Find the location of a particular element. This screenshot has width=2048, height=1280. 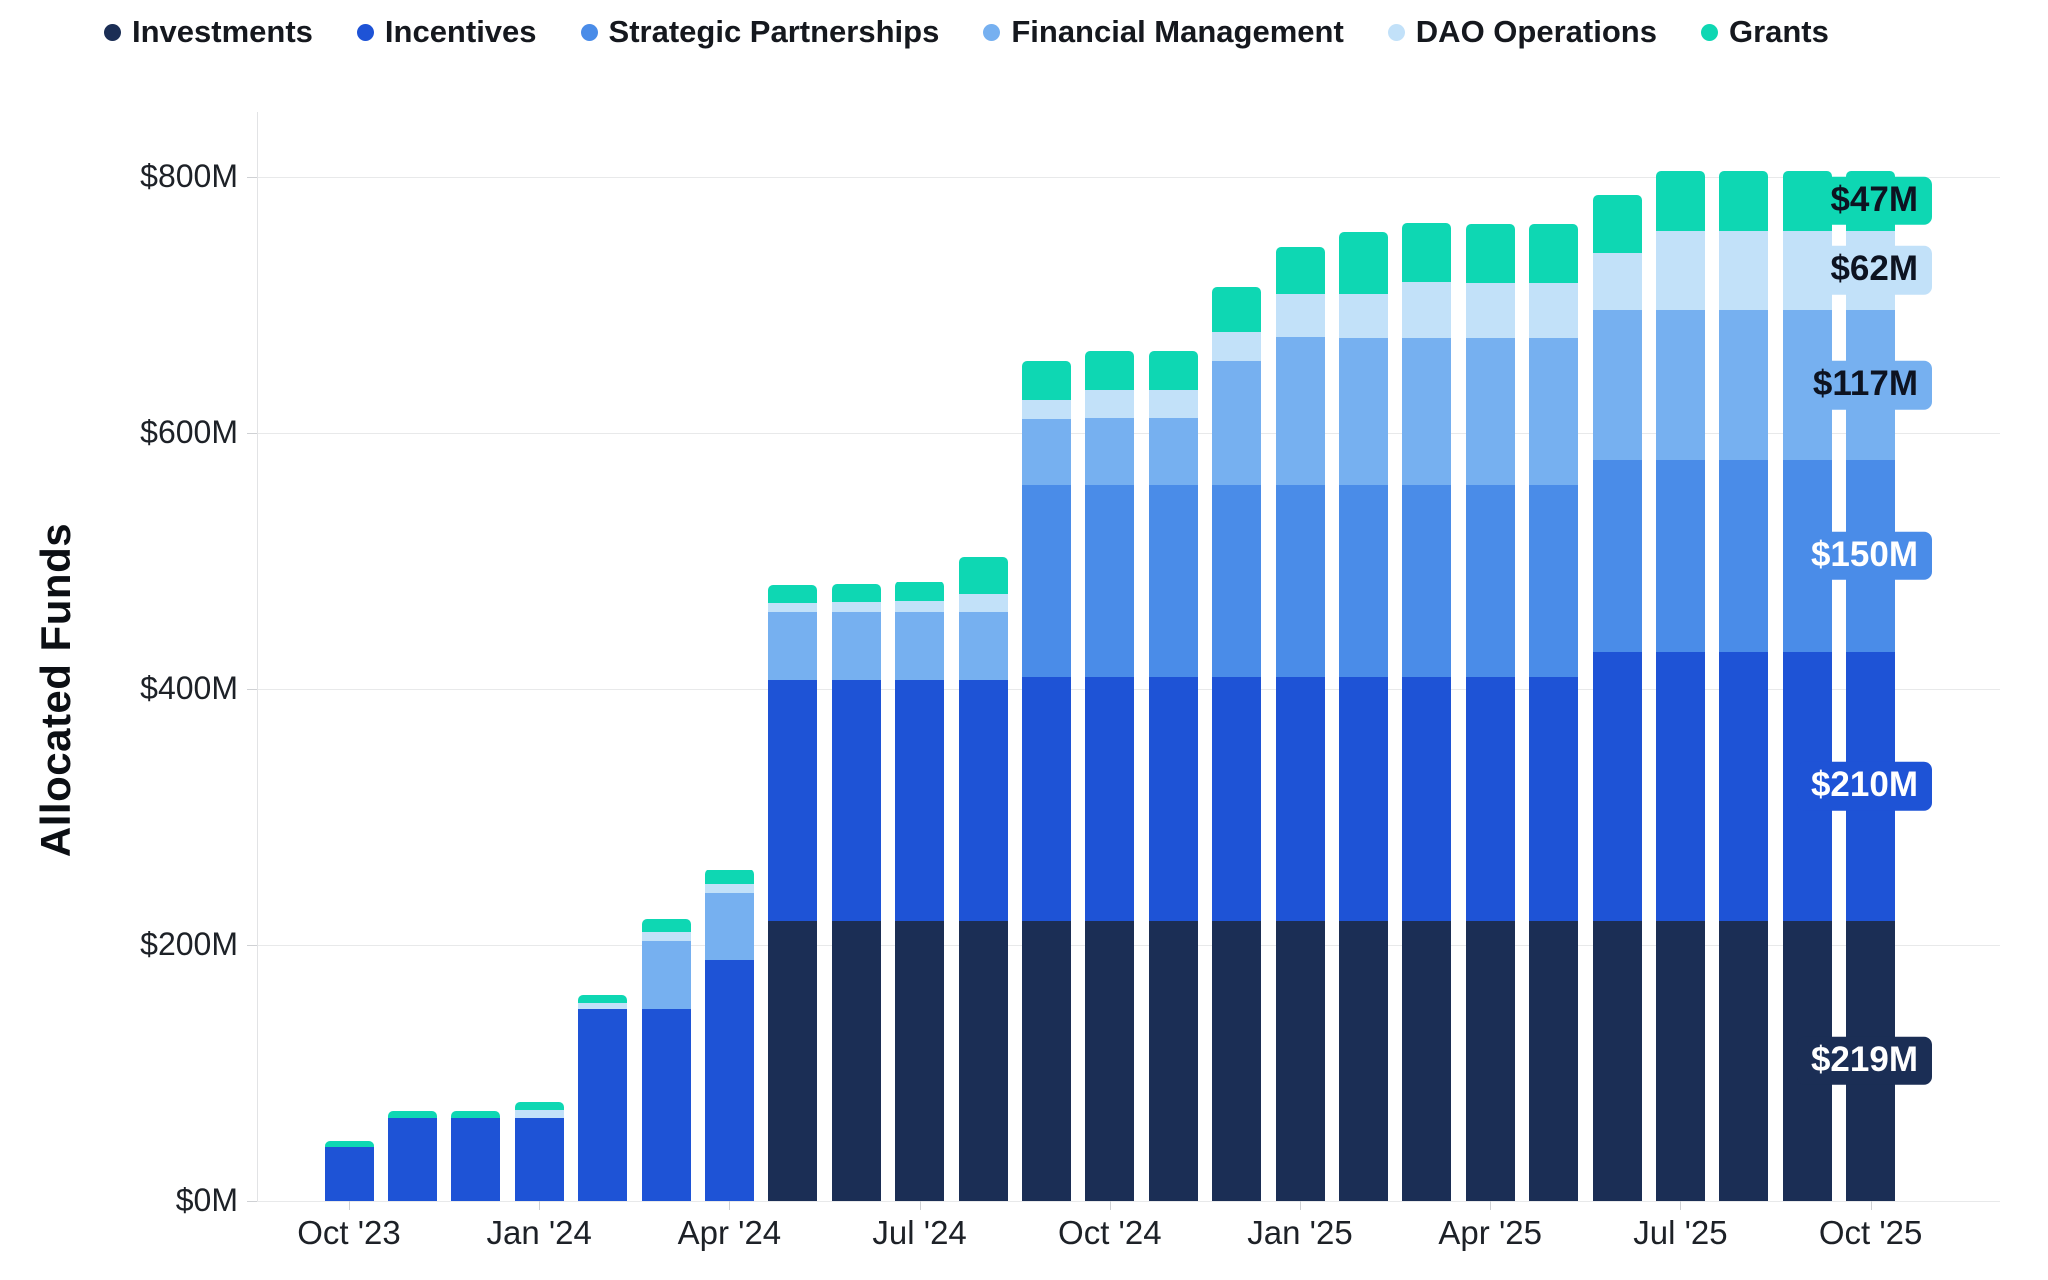

y-axis-label: $800M is located at coordinates (189, 175).